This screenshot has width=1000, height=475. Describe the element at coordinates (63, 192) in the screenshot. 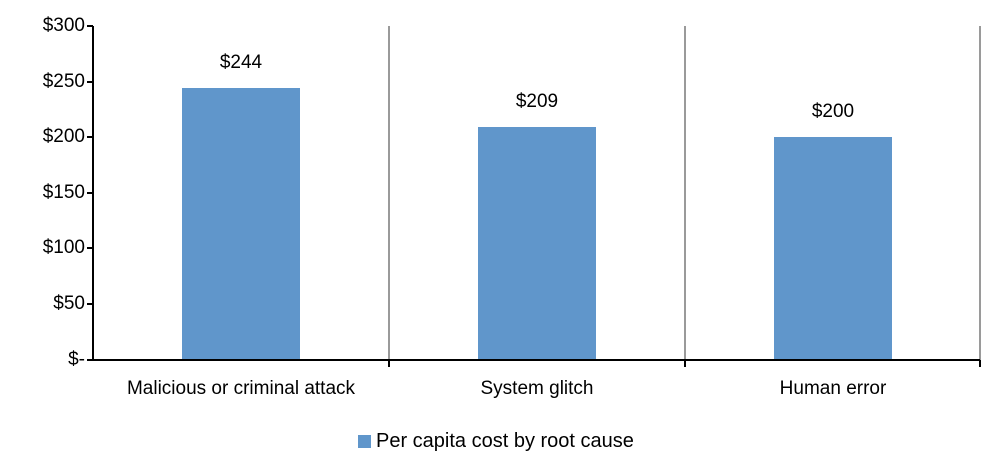

I see `ytick-label-150: $150` at that location.